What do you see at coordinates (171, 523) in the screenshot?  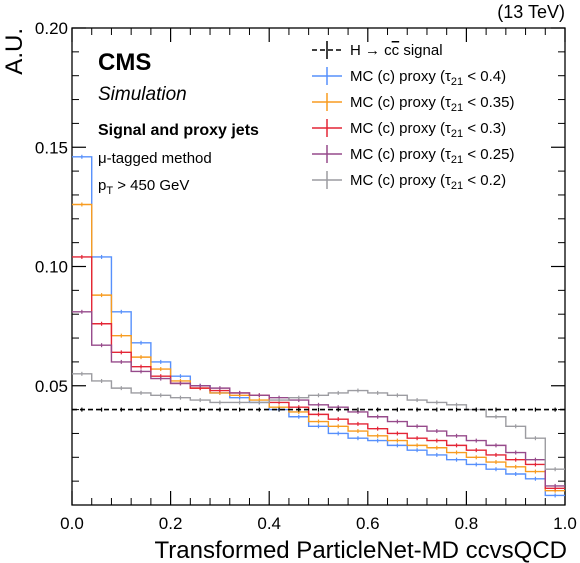 I see `x-tick-label: 0.2` at bounding box center [171, 523].